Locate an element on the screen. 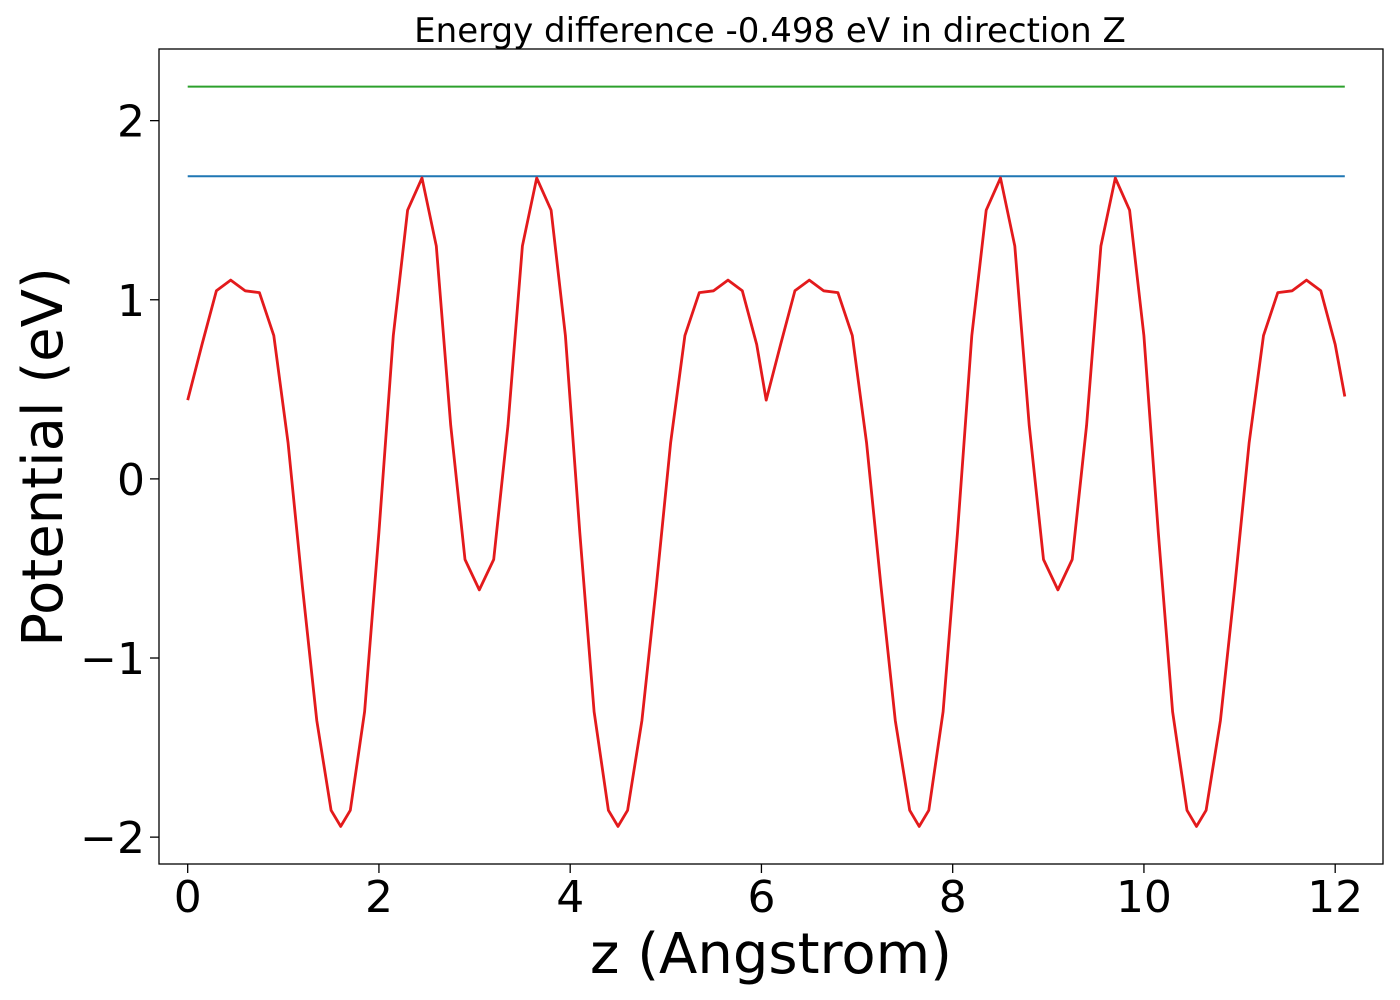 Image resolution: width=1400 pixels, height=1000 pixels. x-tick-label: 8 is located at coordinates (953, 897).